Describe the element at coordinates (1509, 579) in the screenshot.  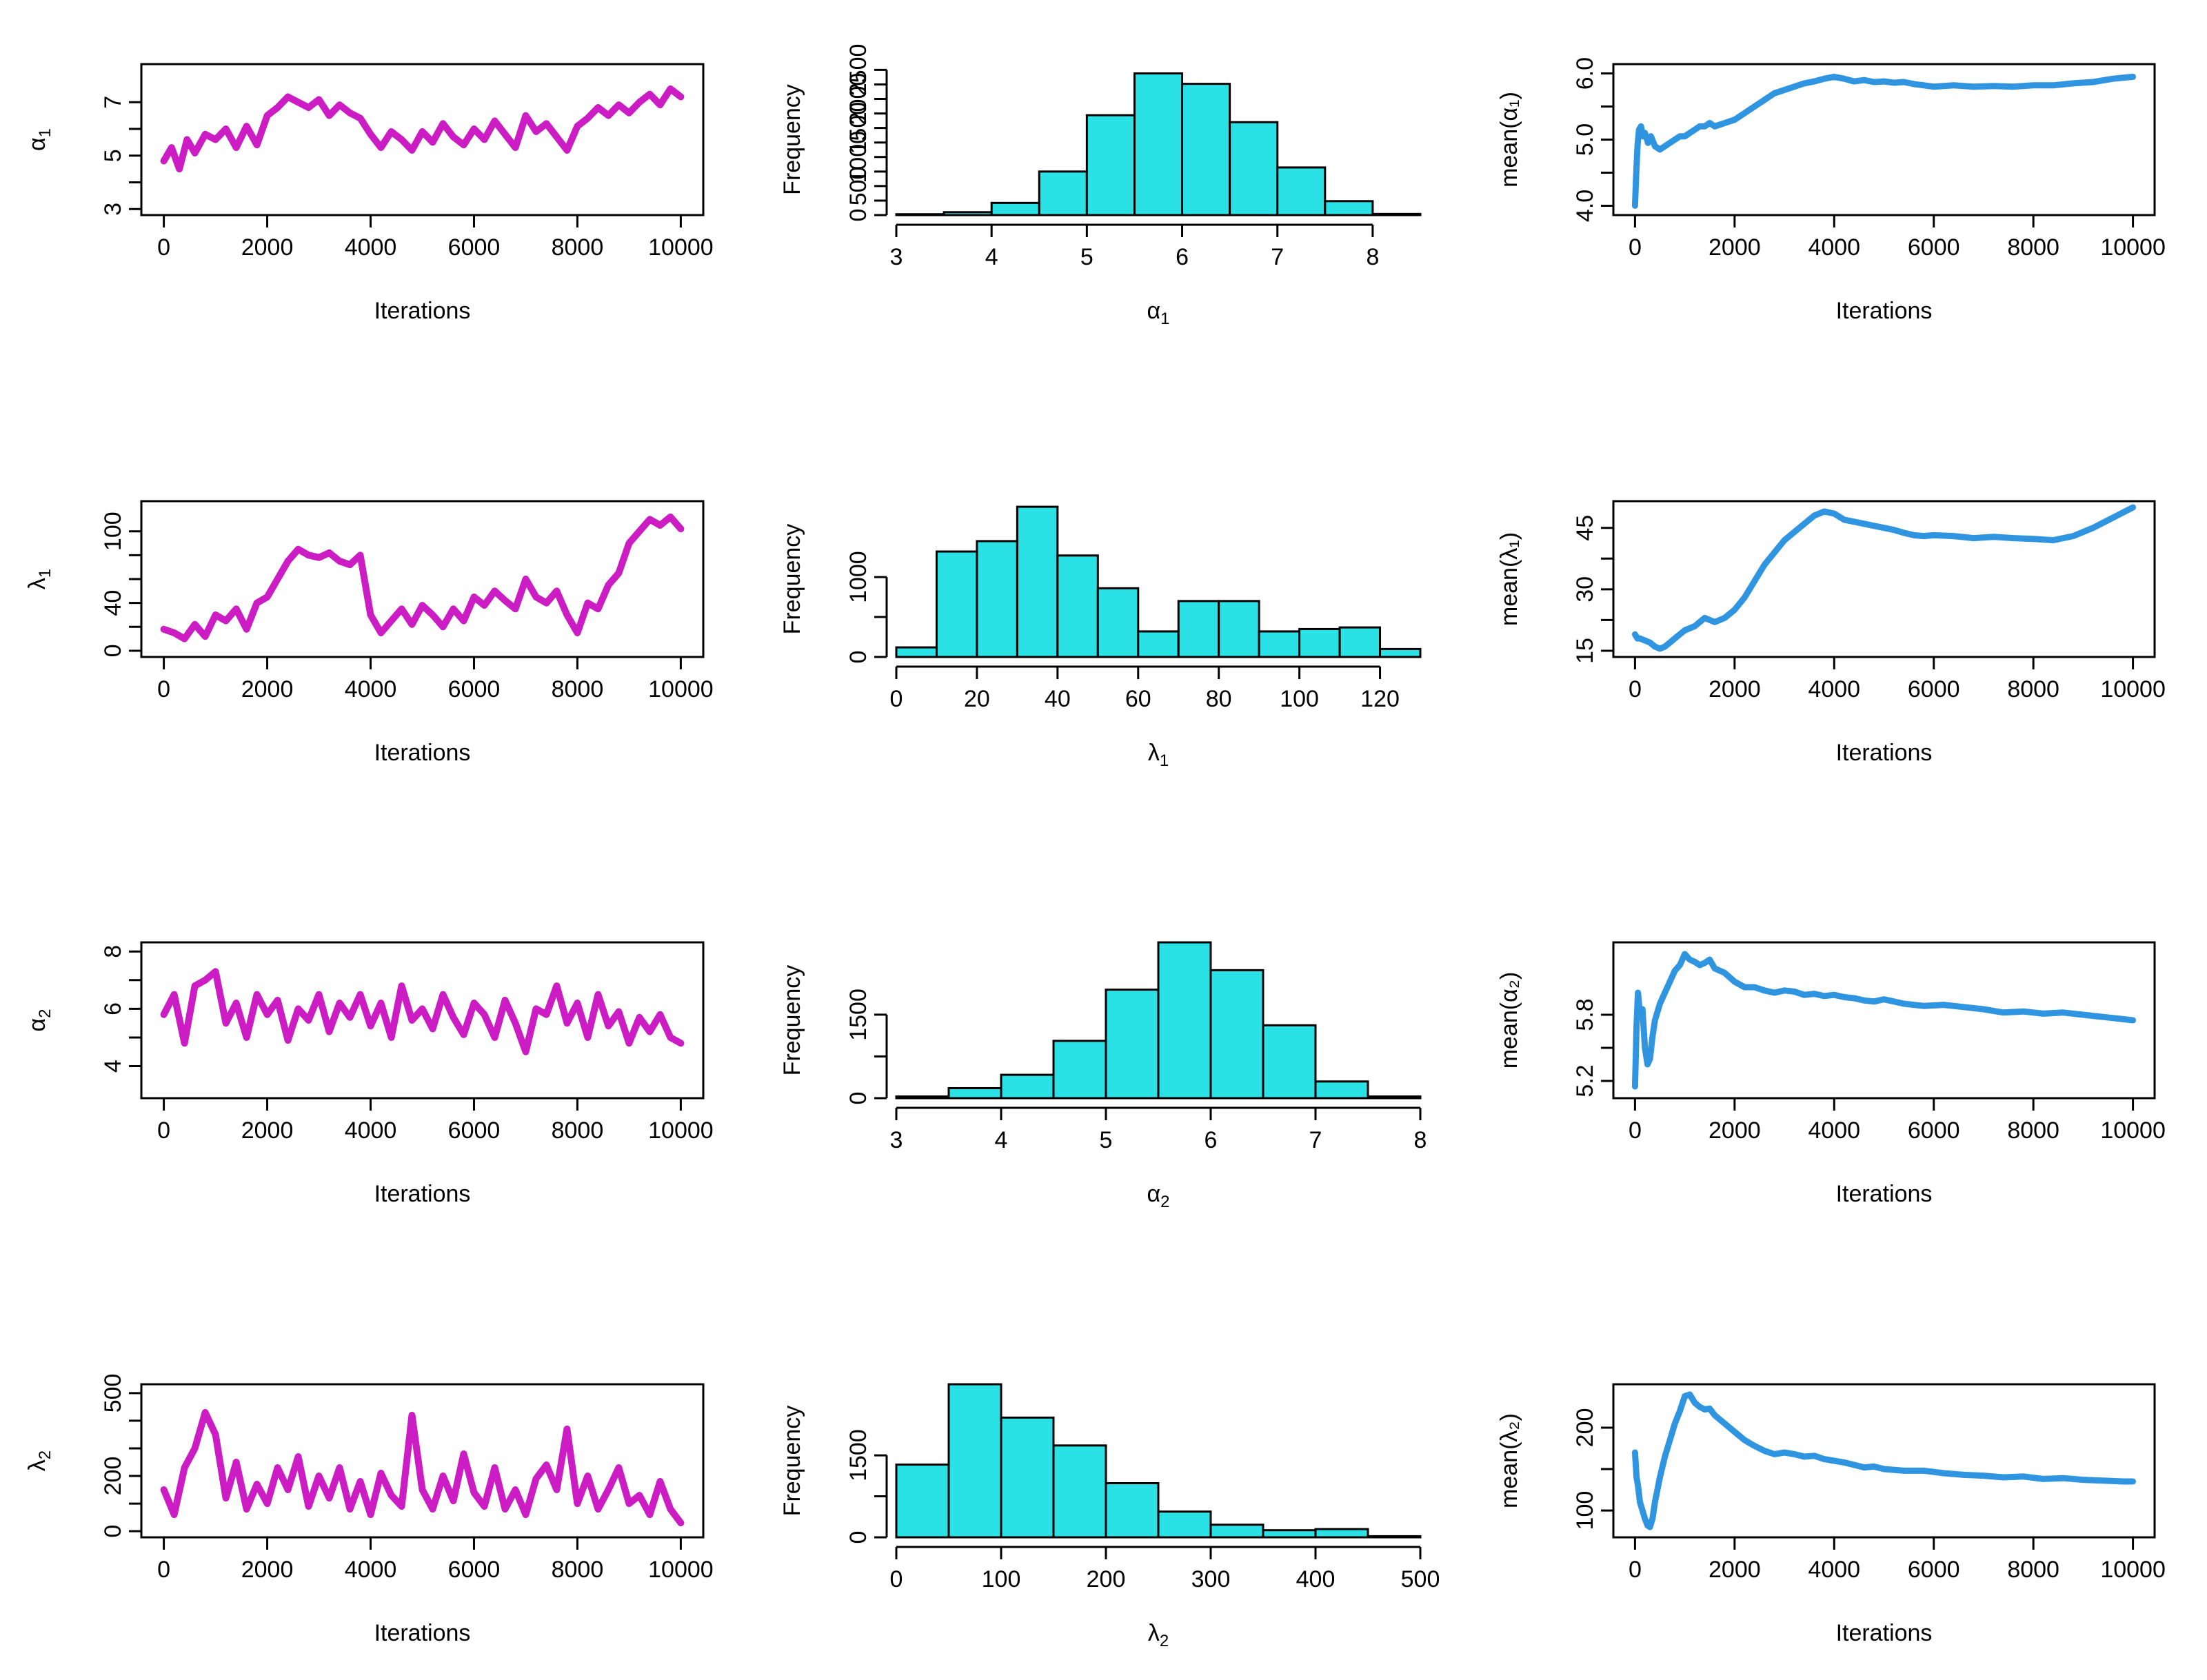
I see `y-axis-label: mean(λ₁)` at that location.